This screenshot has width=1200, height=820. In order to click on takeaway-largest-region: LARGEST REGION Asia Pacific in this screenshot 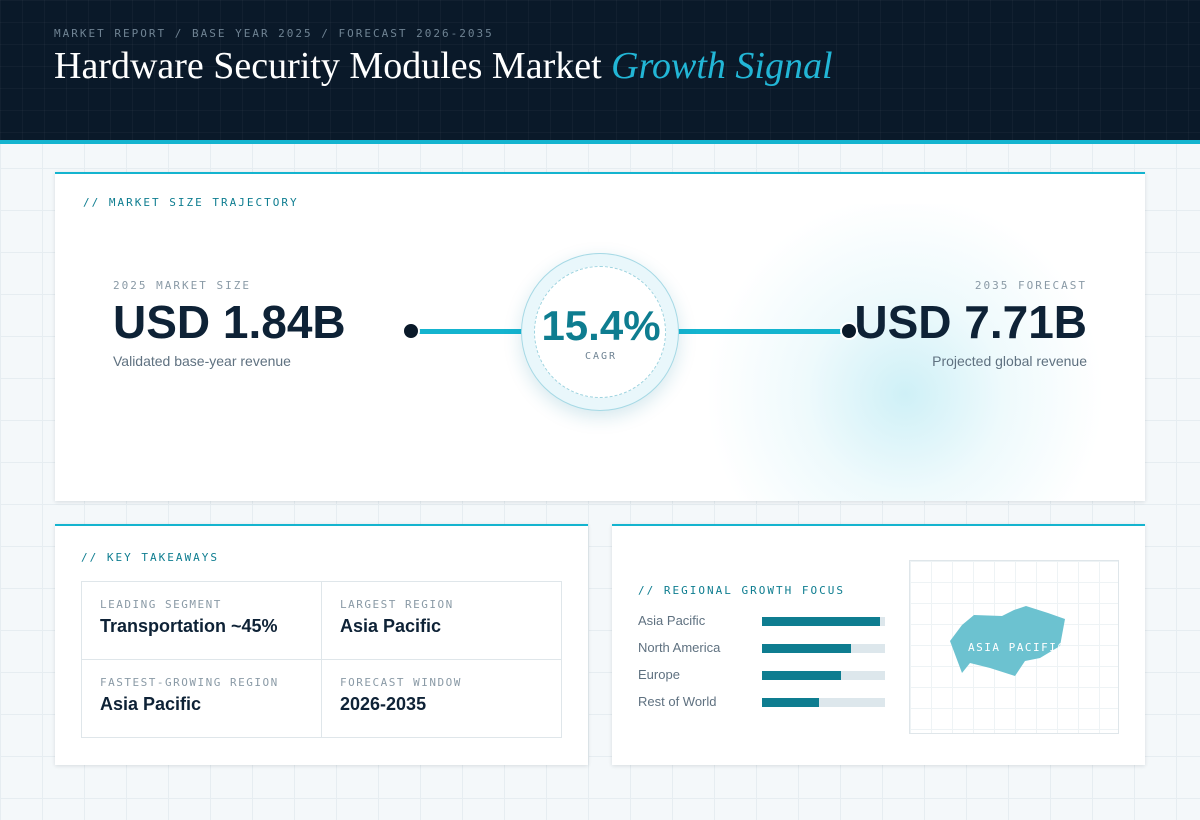, I will do `click(442, 621)`.